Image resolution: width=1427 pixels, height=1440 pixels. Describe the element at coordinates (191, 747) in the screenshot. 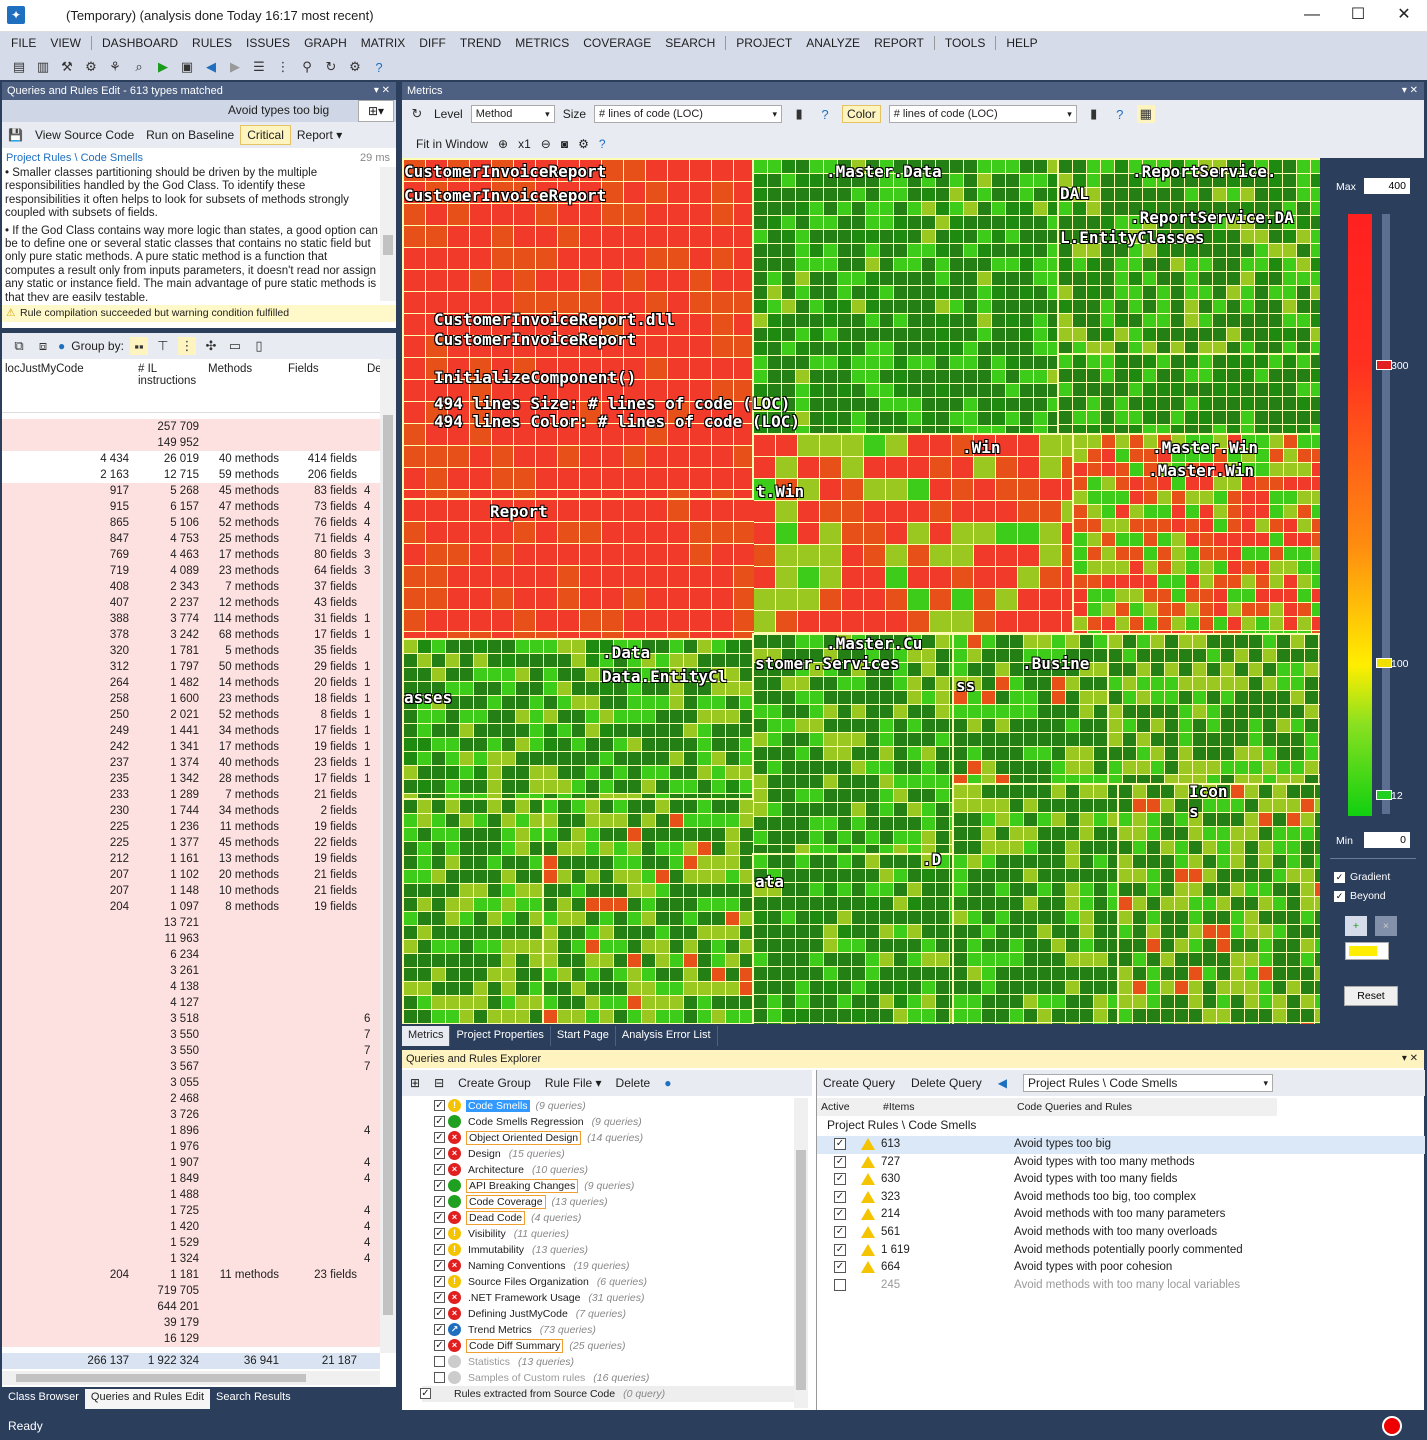

I see `table-row: 242 1 341 17 methods 19 fields 1` at that location.